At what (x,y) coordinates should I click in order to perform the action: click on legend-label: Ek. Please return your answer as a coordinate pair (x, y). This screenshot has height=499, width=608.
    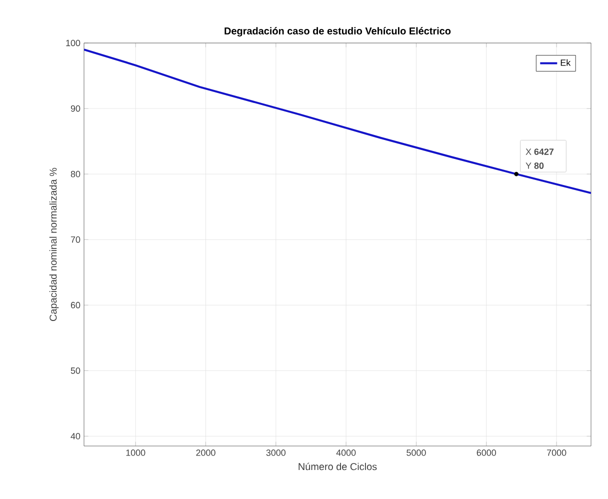
    Looking at the image, I should click on (565, 62).